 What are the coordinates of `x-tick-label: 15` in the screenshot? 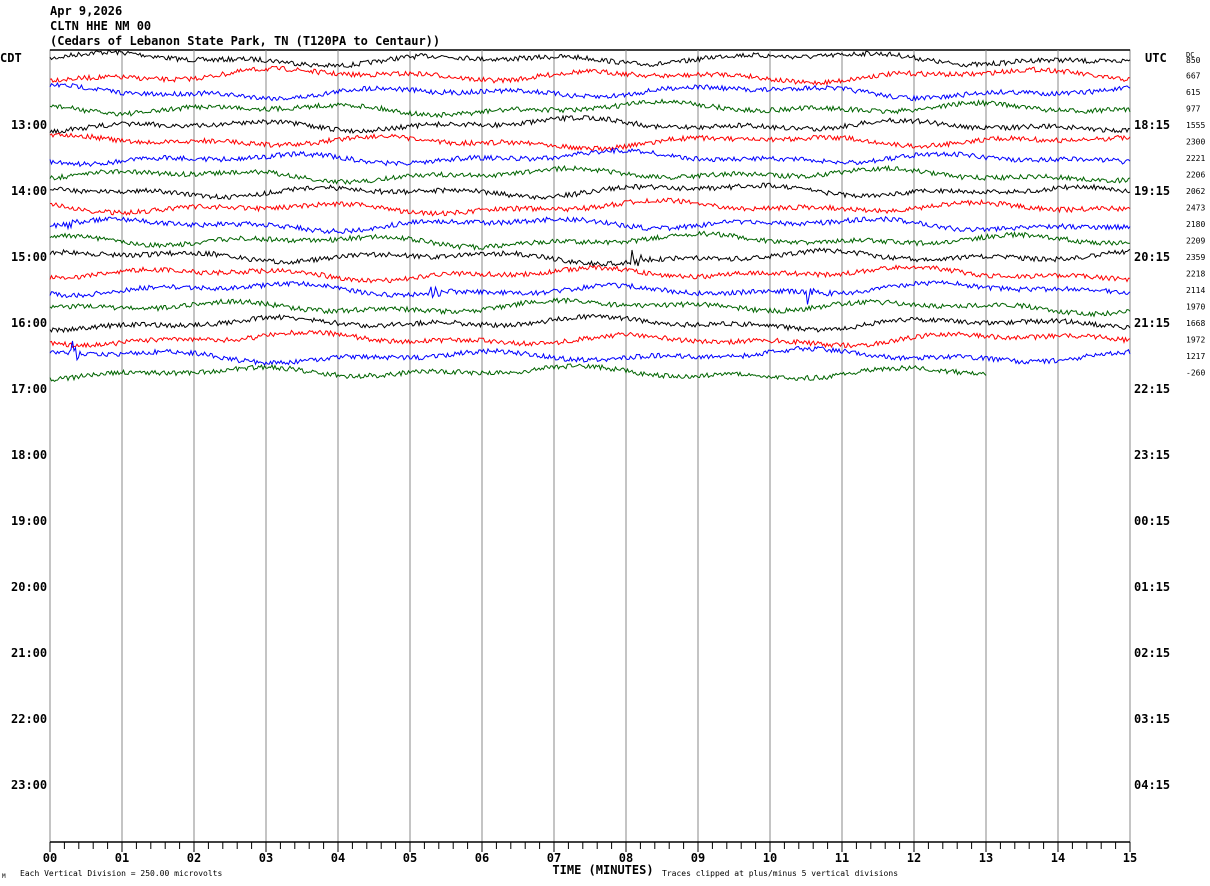 It's located at (1130, 858).